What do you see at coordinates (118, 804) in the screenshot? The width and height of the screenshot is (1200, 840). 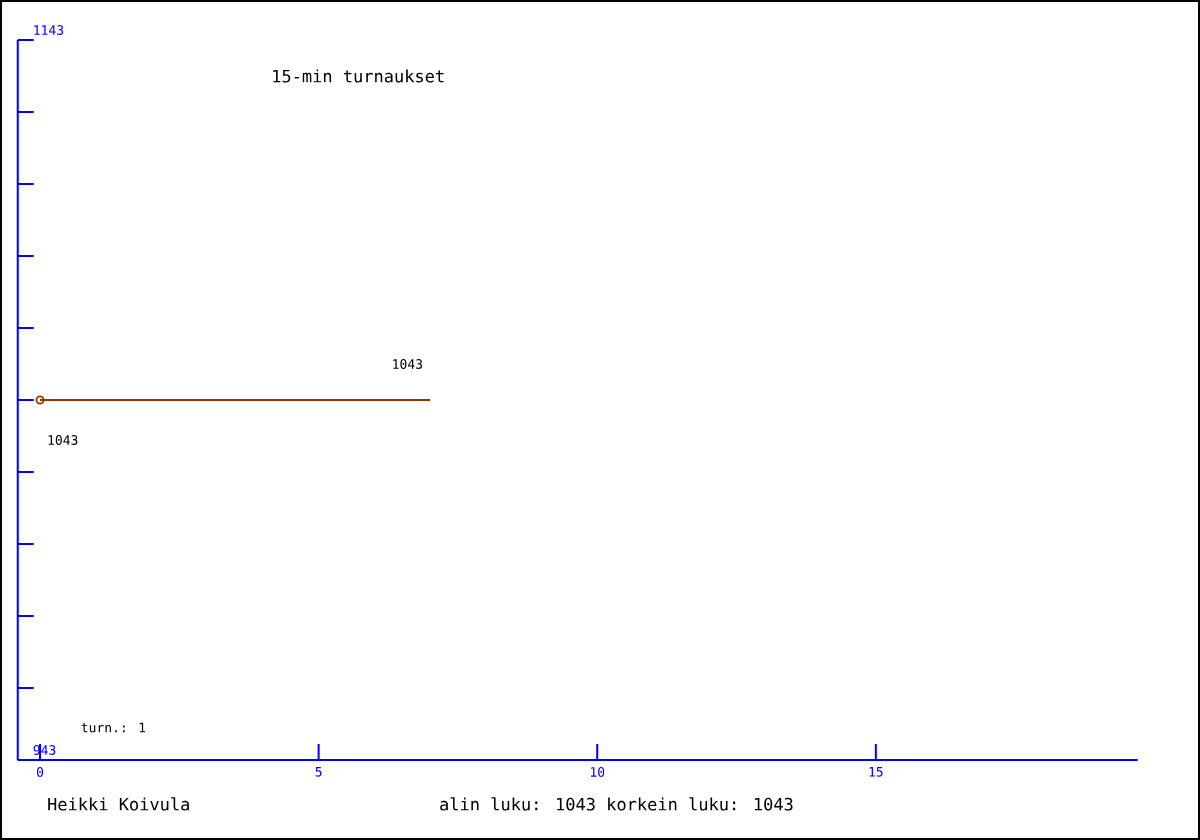 I see `text: Heikki Koivula` at bounding box center [118, 804].